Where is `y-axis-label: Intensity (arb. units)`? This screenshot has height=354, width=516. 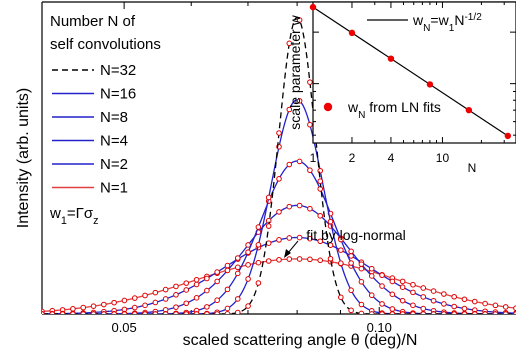
y-axis-label: Intensity (arb. units) is located at coordinates (23, 158).